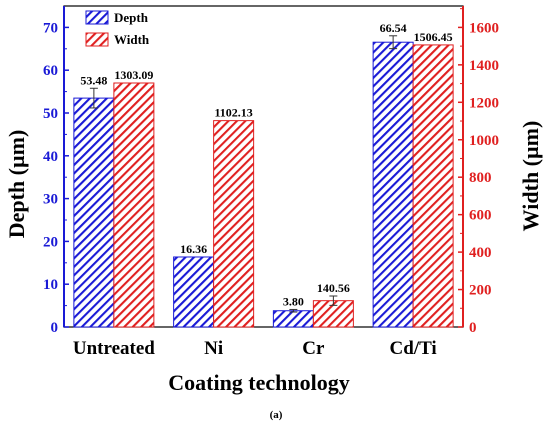  I want to click on y-tick-label: 30, so click(50, 200).